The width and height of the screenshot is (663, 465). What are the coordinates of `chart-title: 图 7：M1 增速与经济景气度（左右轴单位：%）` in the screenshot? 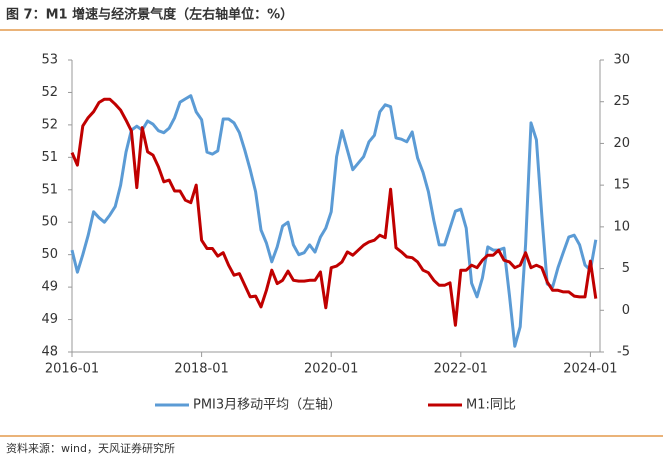 It's located at (149, 15).